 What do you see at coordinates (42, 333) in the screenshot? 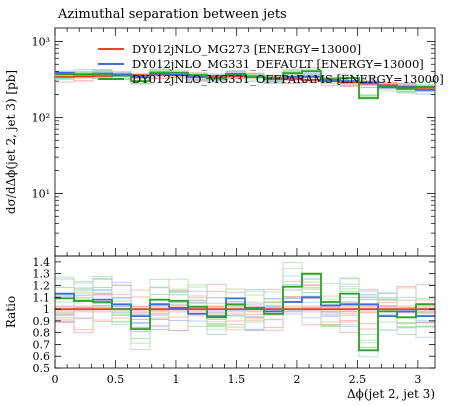
I see `ratio-y-tick-label: 0.8` at bounding box center [42, 333].